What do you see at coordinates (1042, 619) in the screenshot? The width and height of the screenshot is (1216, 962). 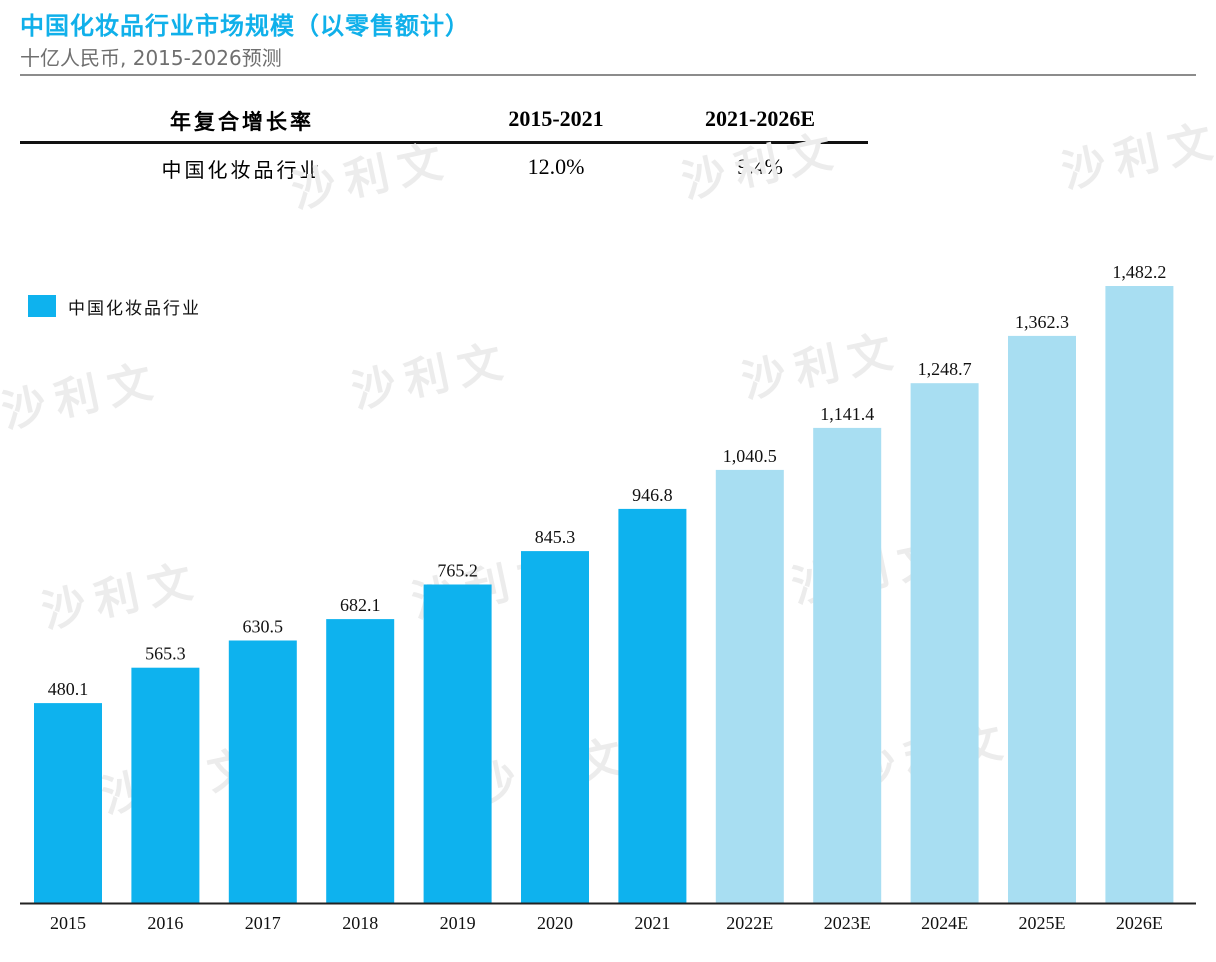 I see `bar-2025E` at bounding box center [1042, 619].